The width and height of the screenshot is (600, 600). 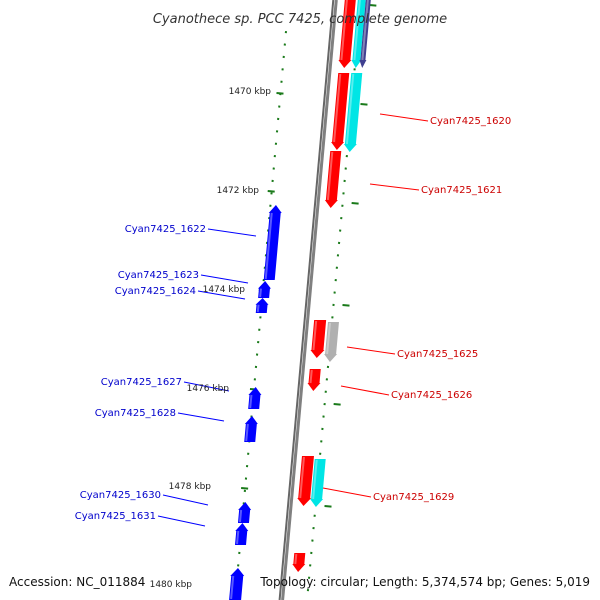 What do you see at coordinates (238, 191) in the screenshot?
I see `kbp-label-1472: 1472 kbp` at bounding box center [238, 191].